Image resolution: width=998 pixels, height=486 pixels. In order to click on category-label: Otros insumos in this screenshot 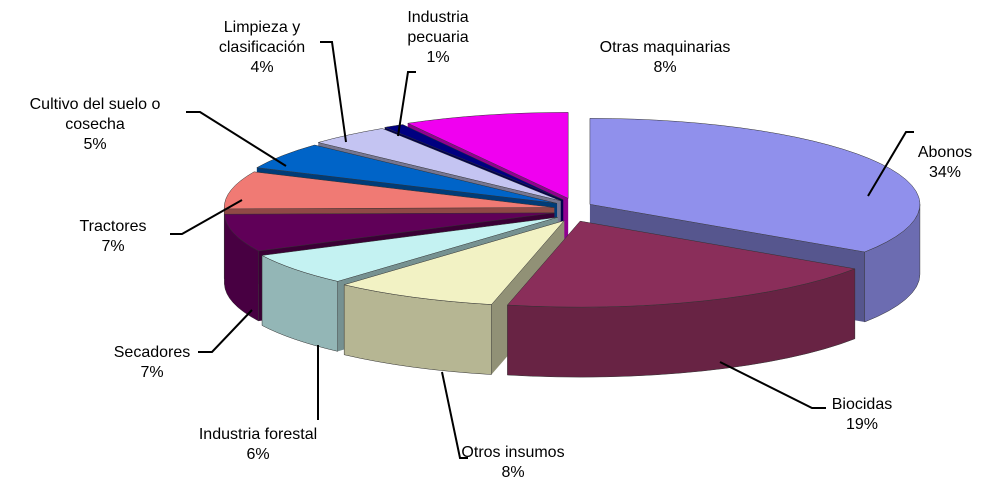, I will do `click(513, 452)`.